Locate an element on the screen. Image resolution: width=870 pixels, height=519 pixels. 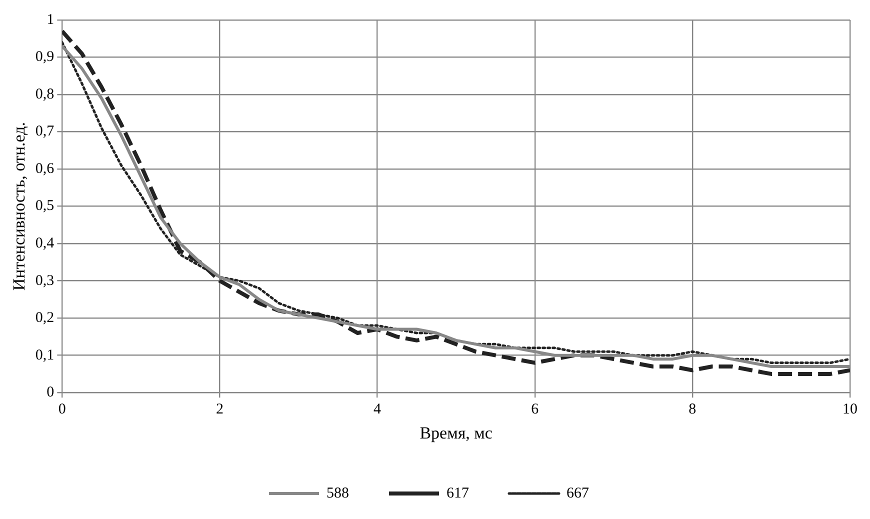
x-tick-label: 6 is located at coordinates (535, 410).